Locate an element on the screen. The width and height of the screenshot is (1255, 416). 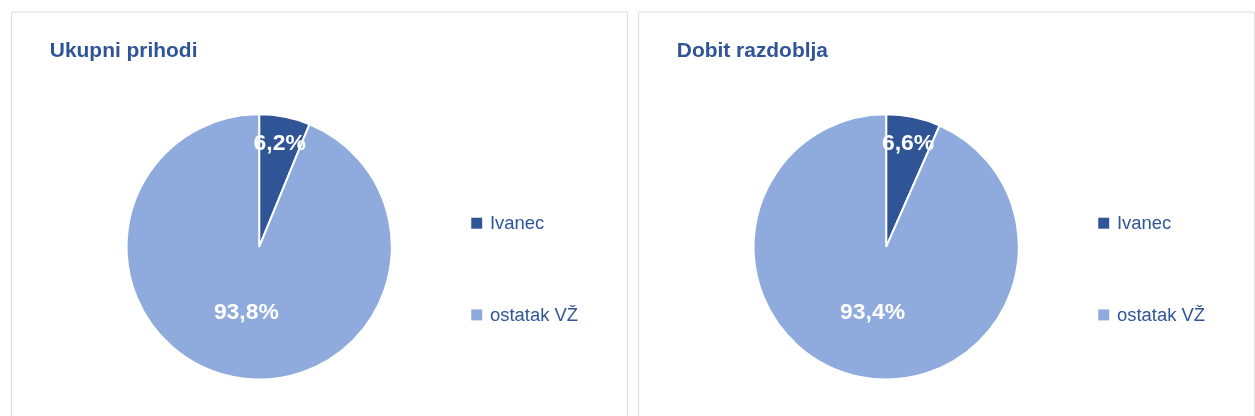
chart-title: Dobit razdoblja is located at coordinates (752, 50).